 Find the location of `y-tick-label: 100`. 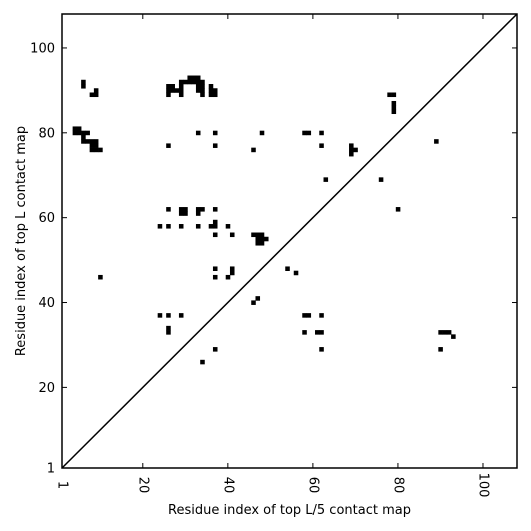

y-tick-label: 100 is located at coordinates (42, 48).